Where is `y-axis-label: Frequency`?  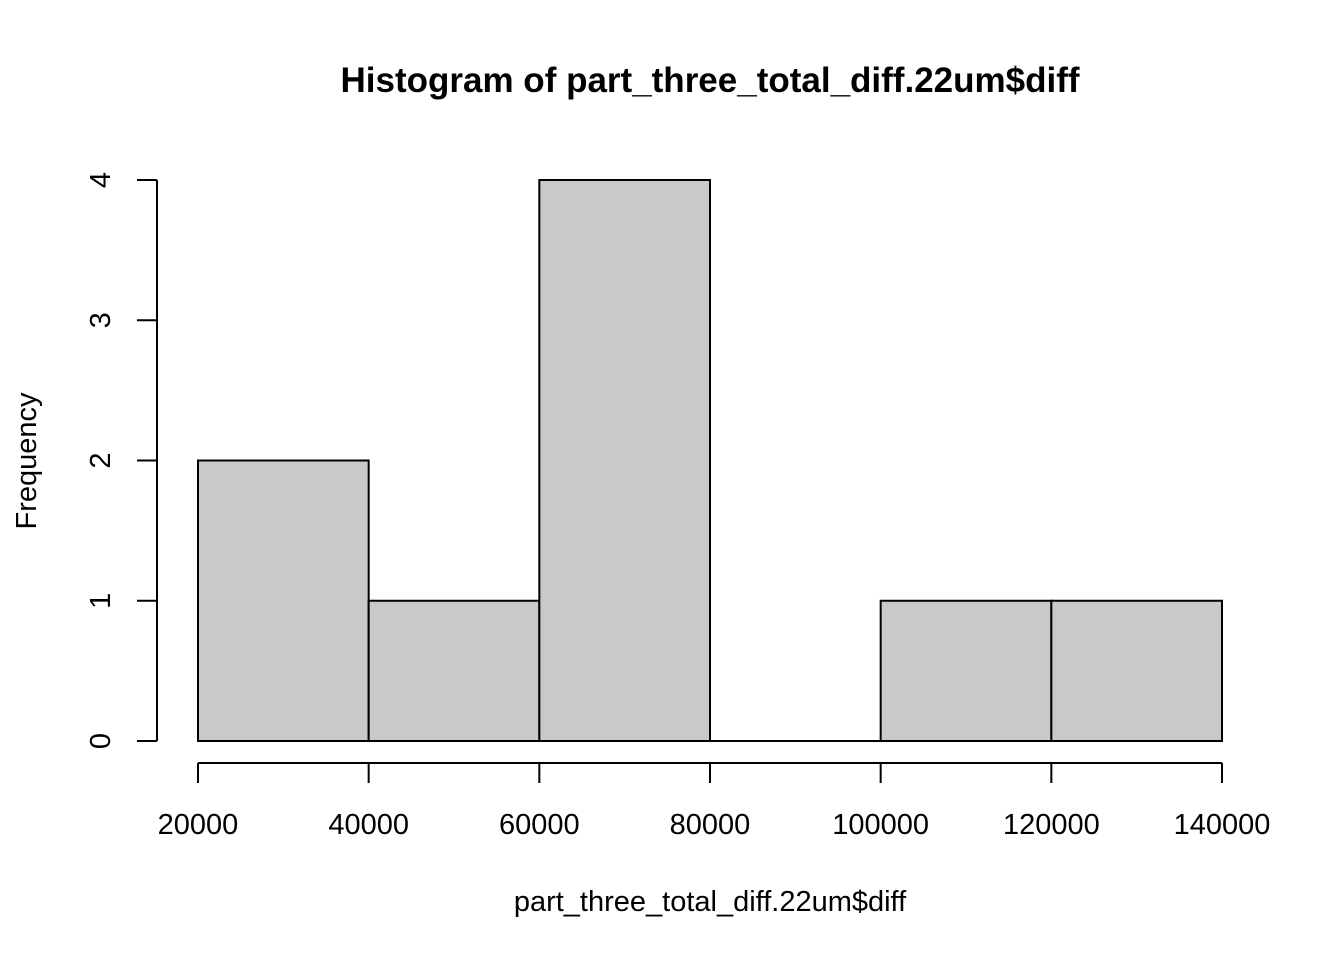 y-axis-label: Frequency is located at coordinates (27, 461).